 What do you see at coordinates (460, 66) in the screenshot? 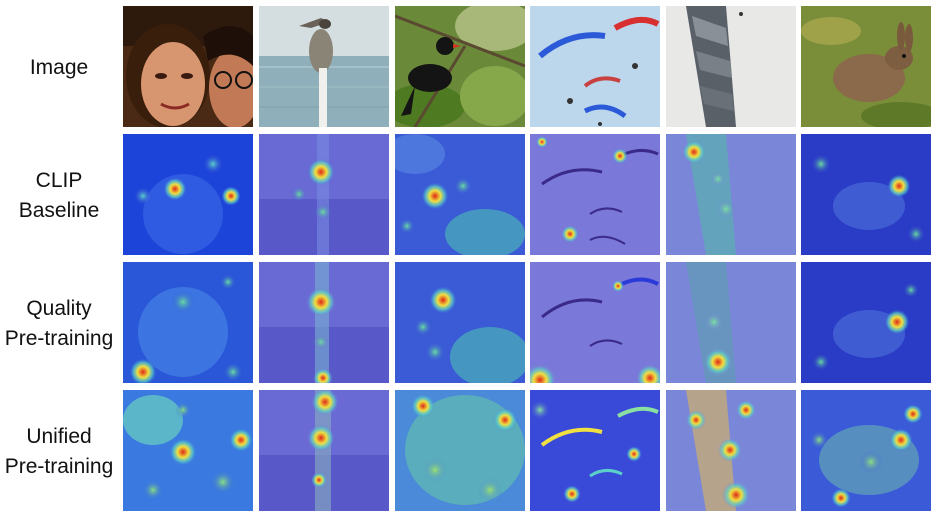
I see `photo-bird-on-branch` at bounding box center [460, 66].